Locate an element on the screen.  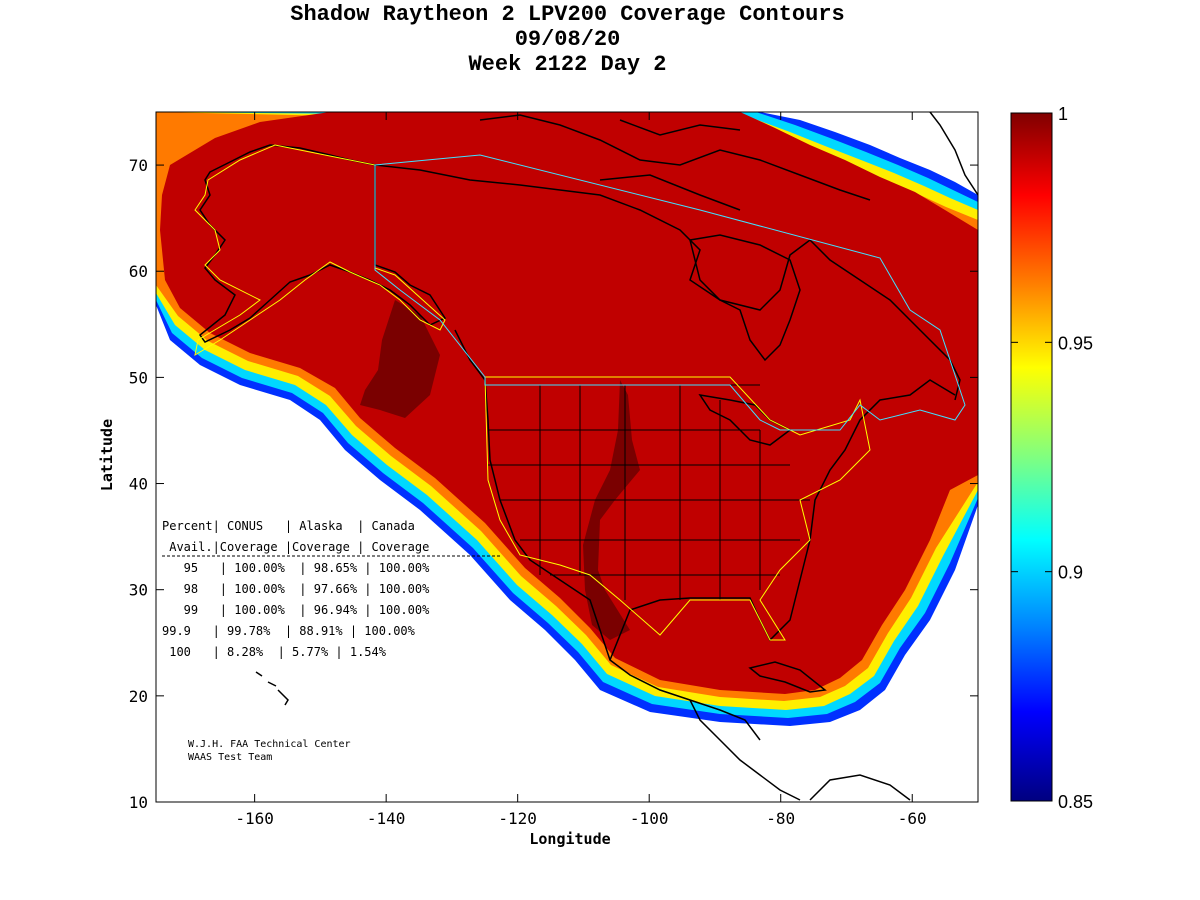
stats-row: 98 | 100.00% | 97.66% | 100.00% is located at coordinates (296, 589).